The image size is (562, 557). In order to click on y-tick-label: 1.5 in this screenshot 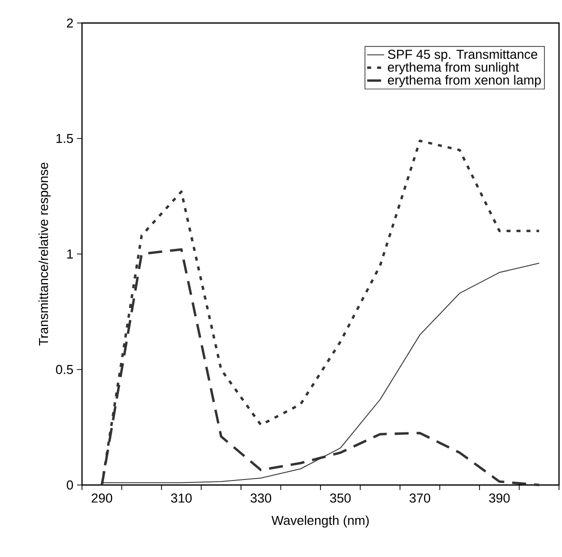, I will do `click(64, 139)`.